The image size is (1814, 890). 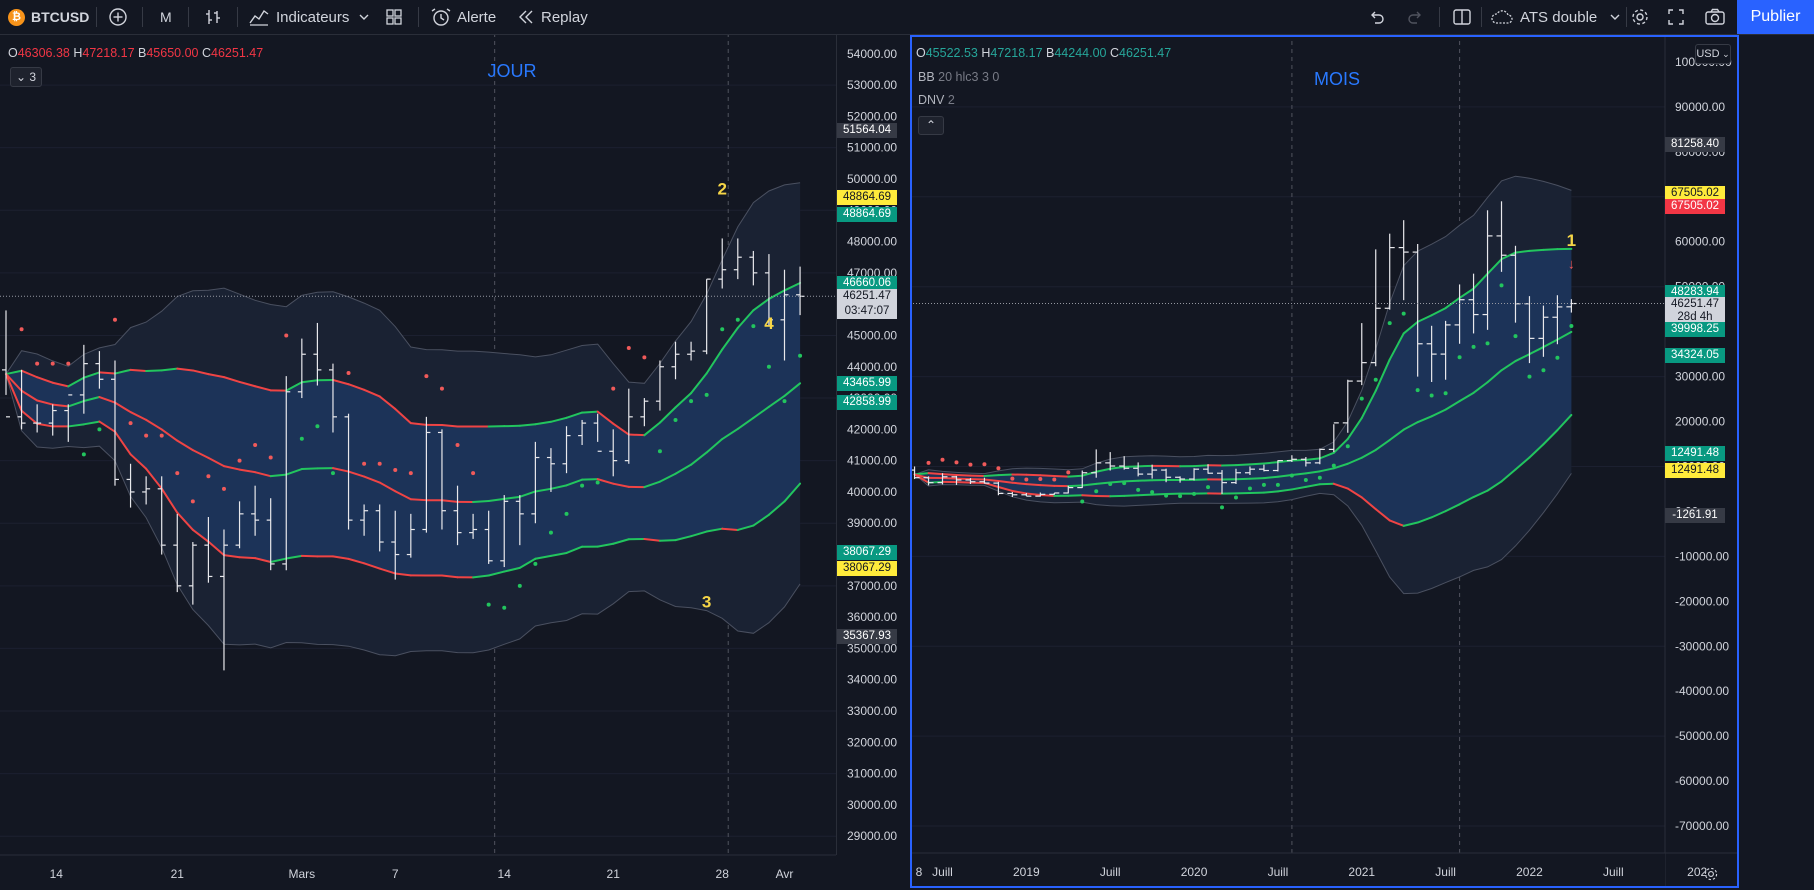 I want to click on compare-button, so click(x=118, y=17).